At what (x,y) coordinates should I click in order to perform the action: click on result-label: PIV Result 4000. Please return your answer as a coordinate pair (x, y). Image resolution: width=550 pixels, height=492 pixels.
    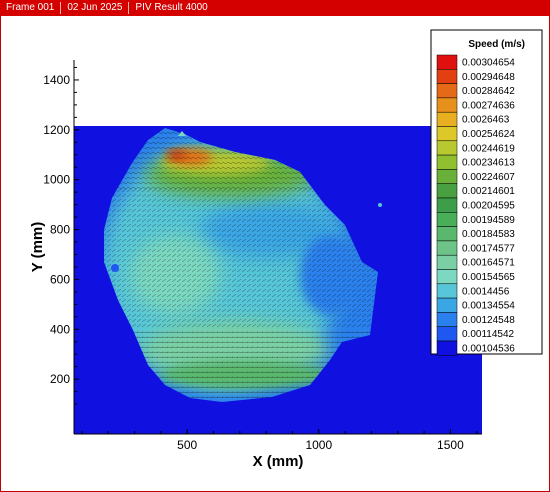
    Looking at the image, I should click on (171, 7).